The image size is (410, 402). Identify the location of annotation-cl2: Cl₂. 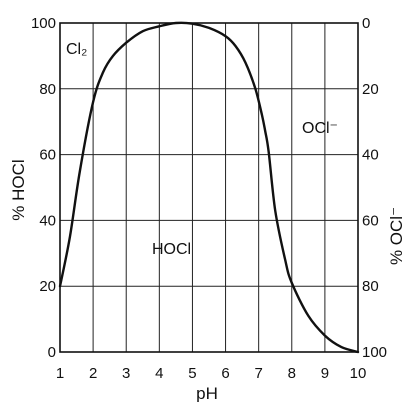
(76, 49).